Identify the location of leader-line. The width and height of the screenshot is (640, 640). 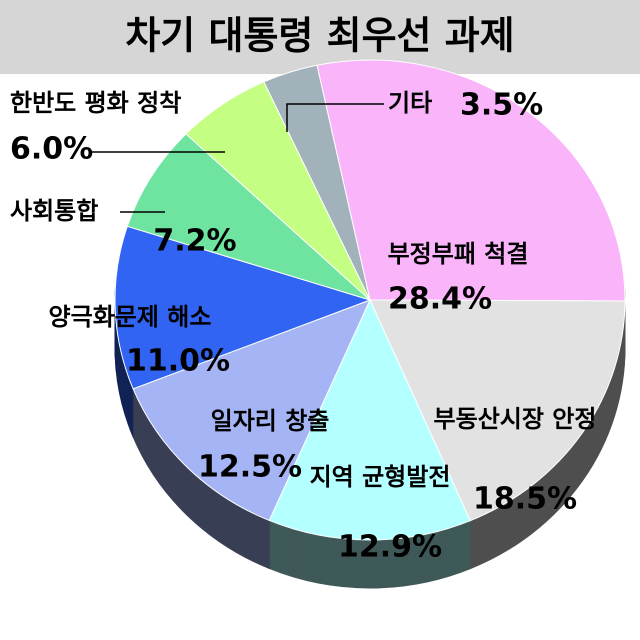
(335, 117).